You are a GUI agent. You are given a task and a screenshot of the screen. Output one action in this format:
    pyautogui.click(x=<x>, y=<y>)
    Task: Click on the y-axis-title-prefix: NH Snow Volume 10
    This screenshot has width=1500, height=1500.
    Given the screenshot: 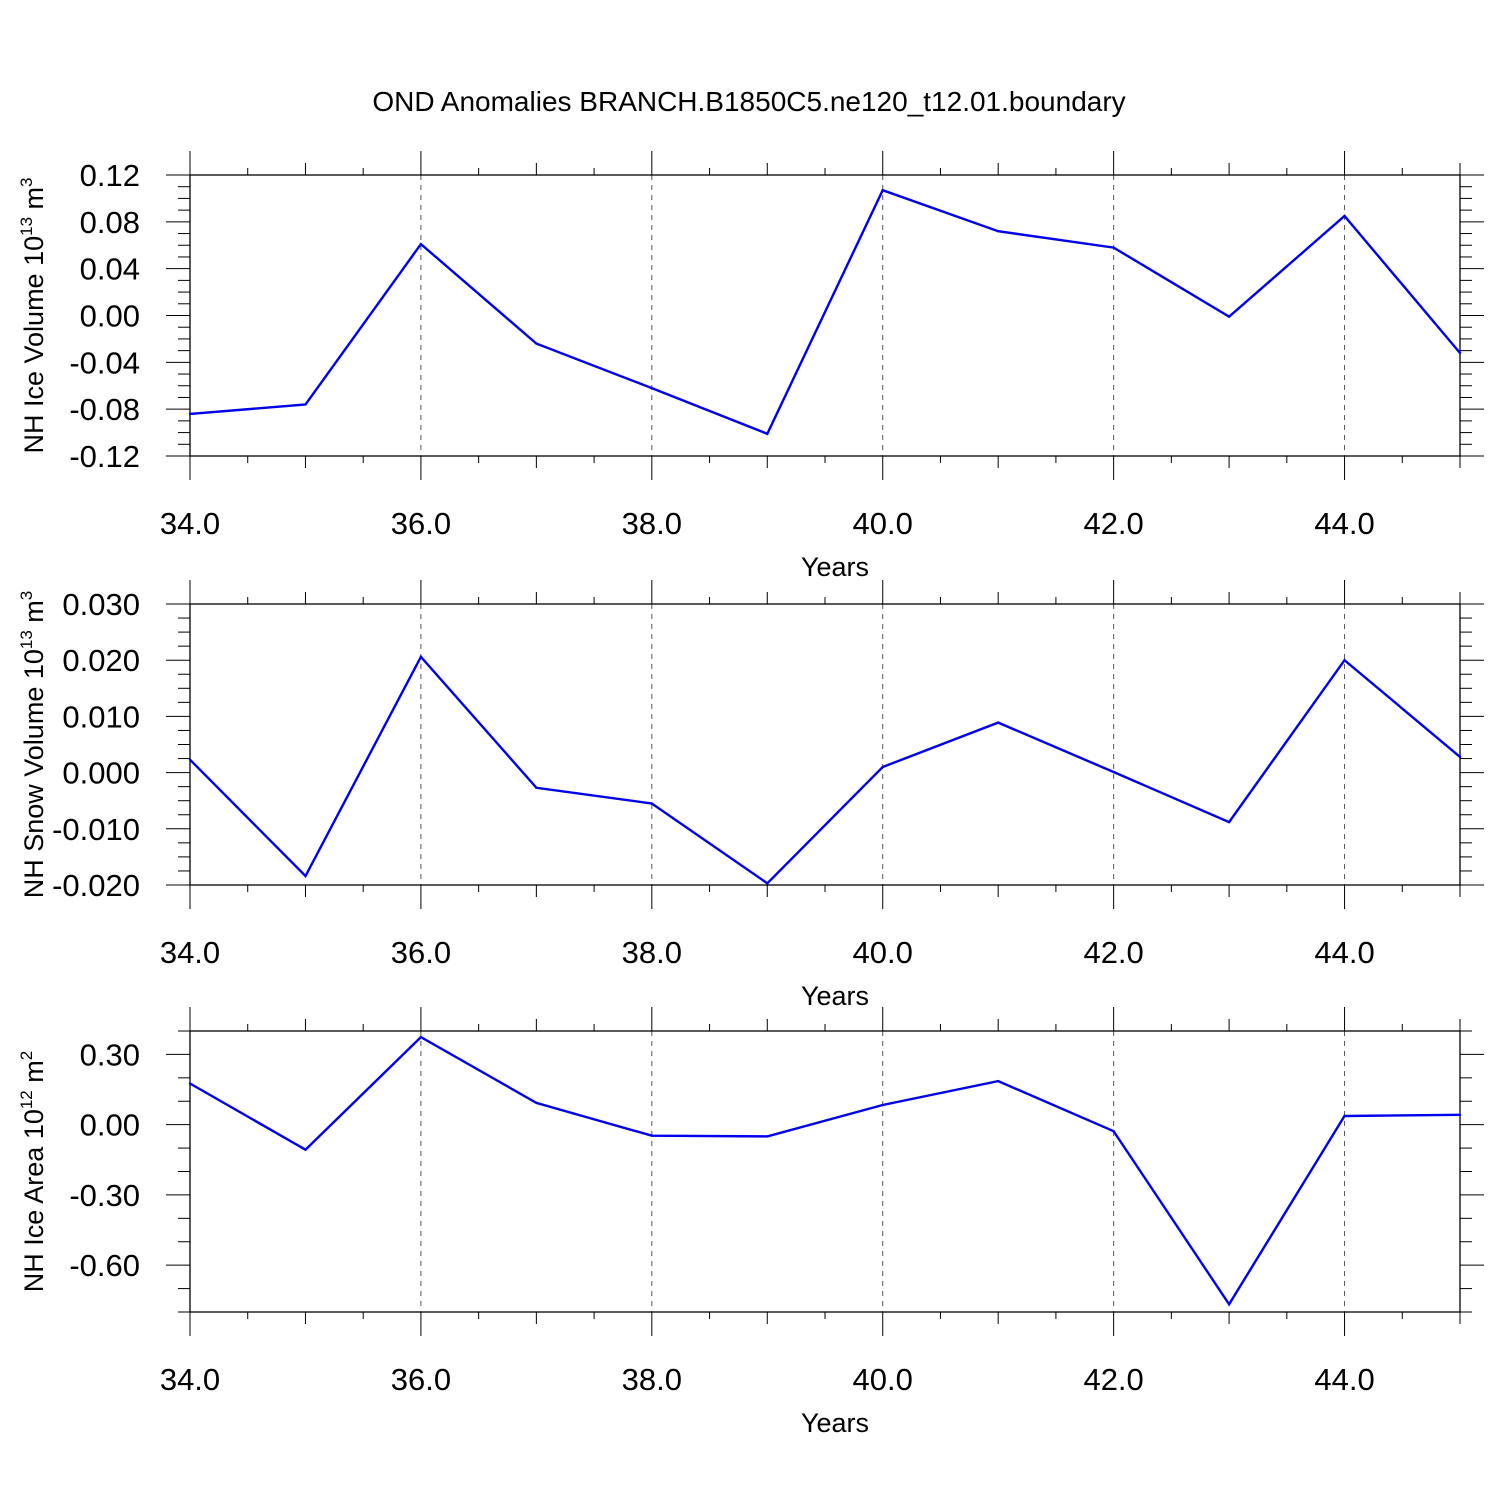 What is the action you would take?
    pyautogui.click(x=34, y=773)
    